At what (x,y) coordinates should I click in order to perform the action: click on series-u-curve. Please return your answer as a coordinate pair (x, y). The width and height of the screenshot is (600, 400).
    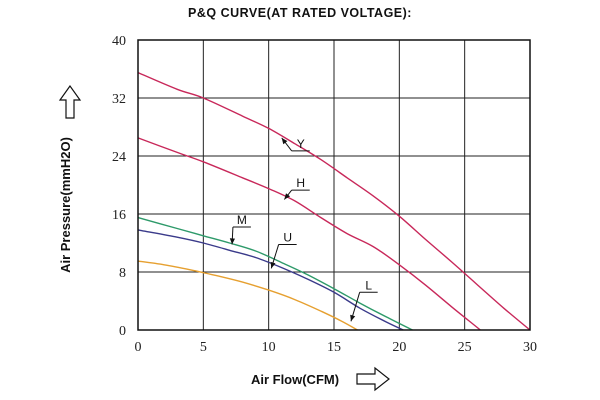
    Looking at the image, I should click on (270, 280).